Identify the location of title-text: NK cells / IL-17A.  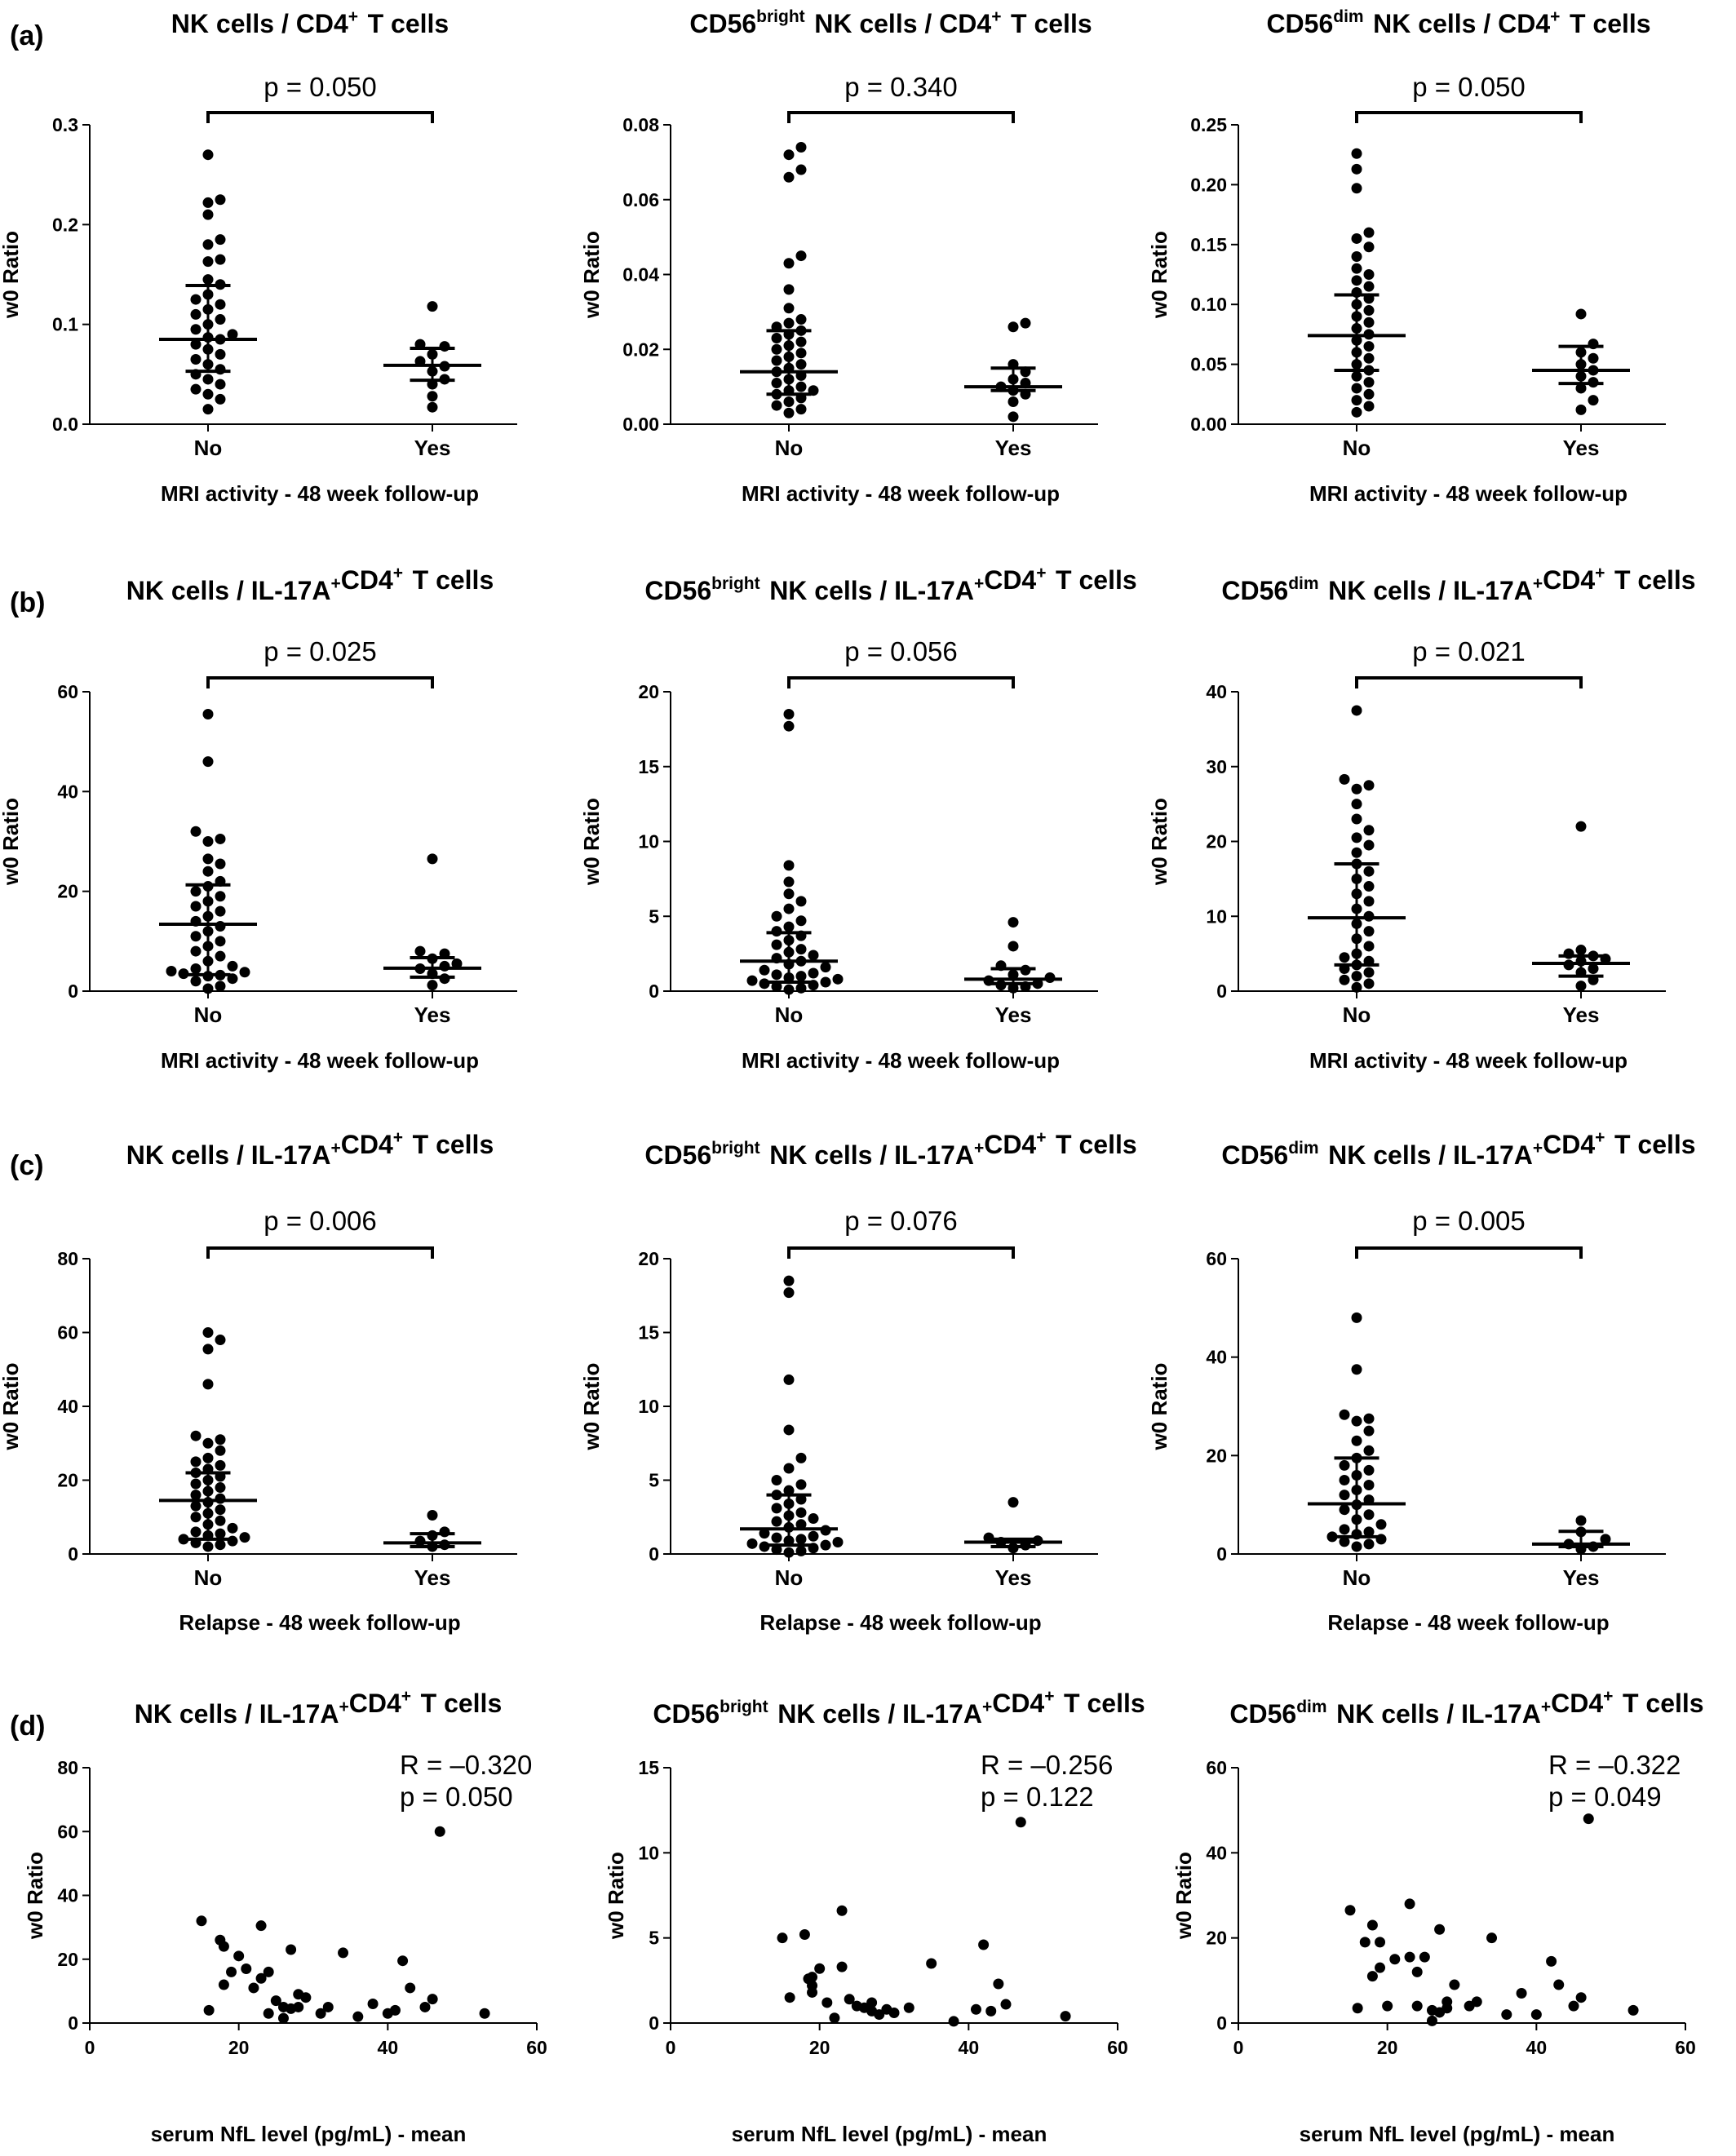
(876, 1714).